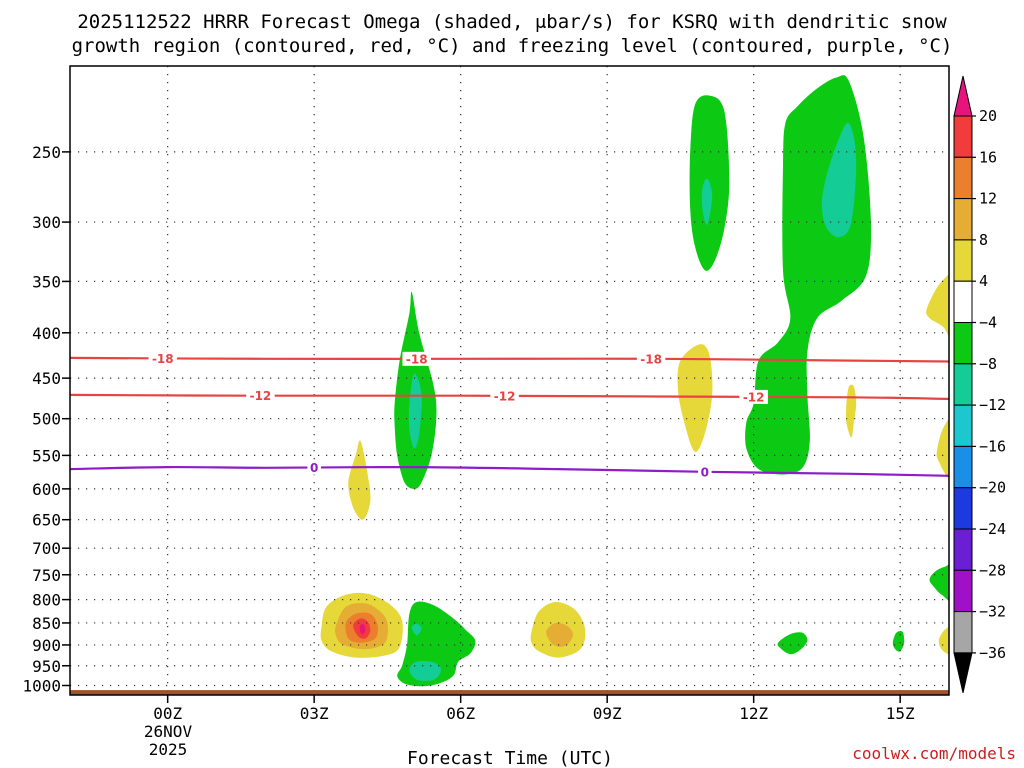 This screenshot has height=768, width=1024. I want to click on colorbar-tick-label-1: 16, so click(988, 157).